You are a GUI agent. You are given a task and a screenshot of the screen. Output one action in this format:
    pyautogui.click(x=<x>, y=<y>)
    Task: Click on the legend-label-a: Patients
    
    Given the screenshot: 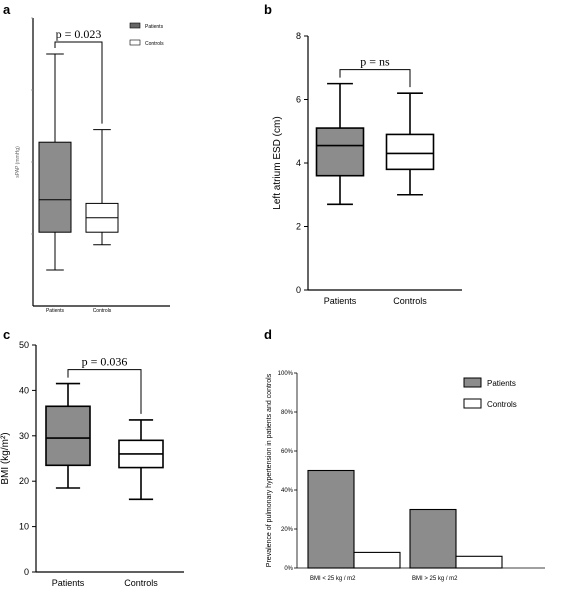 What is the action you would take?
    pyautogui.click(x=154, y=27)
    